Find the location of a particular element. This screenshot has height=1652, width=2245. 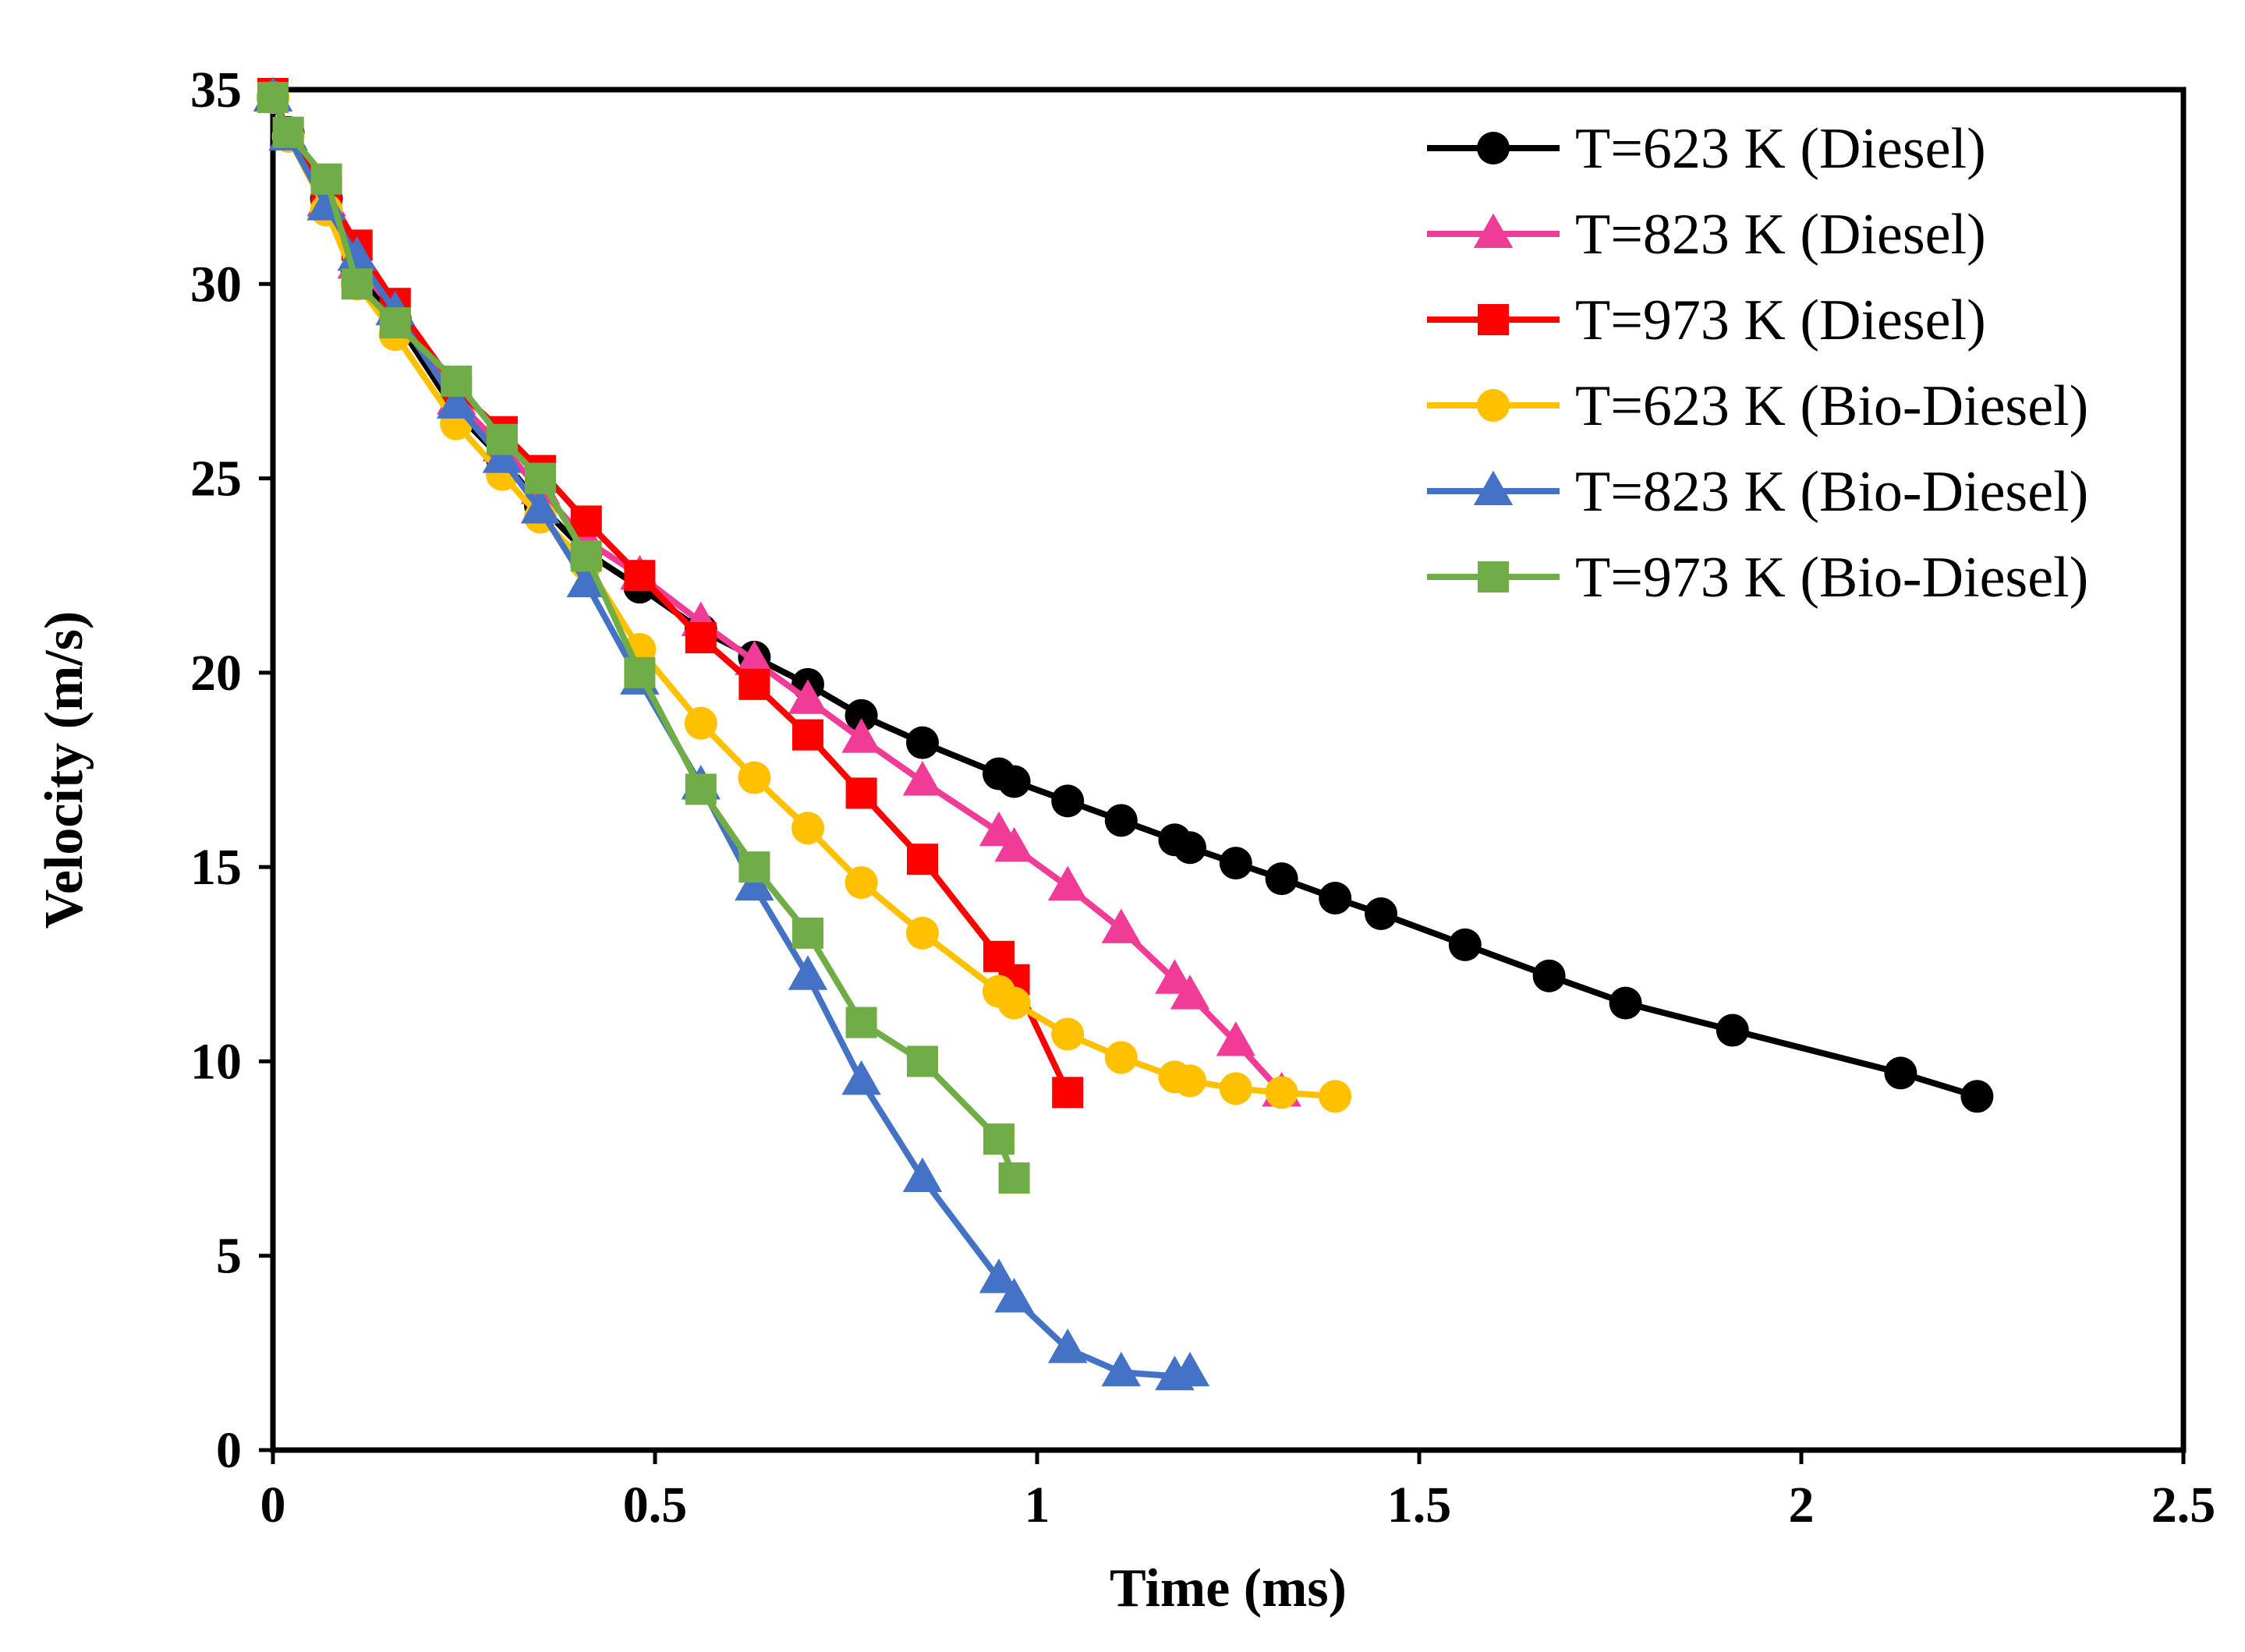

legend-label: T=823 K (Bio-Diesel) is located at coordinates (1832, 492).